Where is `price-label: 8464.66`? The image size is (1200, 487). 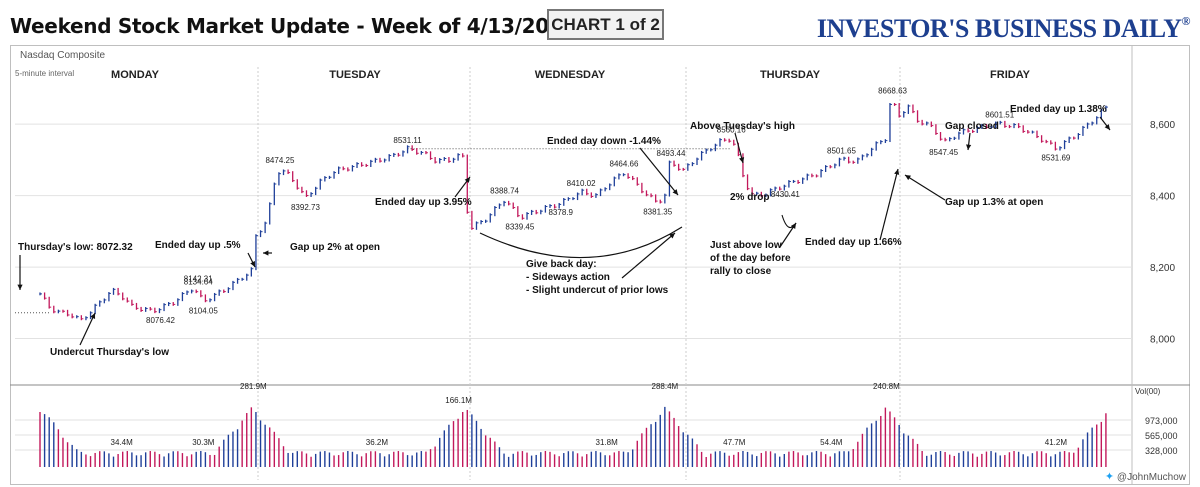 price-label: 8464.66 is located at coordinates (624, 164).